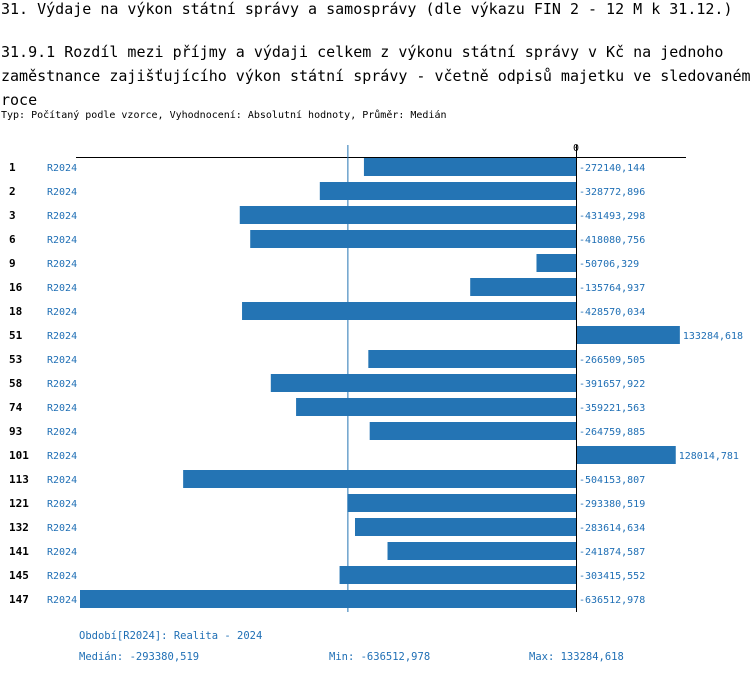  What do you see at coordinates (19, 527) in the screenshot?
I see `category-label: 132` at bounding box center [19, 527].